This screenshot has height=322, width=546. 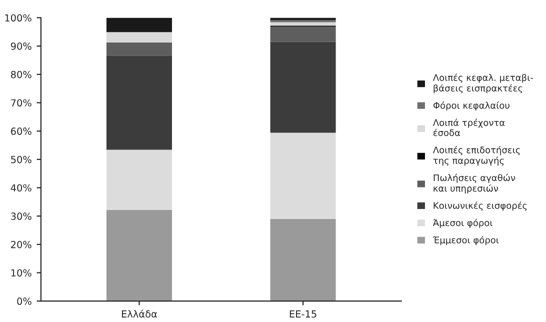 What do you see at coordinates (24, 301) in the screenshot?
I see `y-tick-label: 0%` at bounding box center [24, 301].